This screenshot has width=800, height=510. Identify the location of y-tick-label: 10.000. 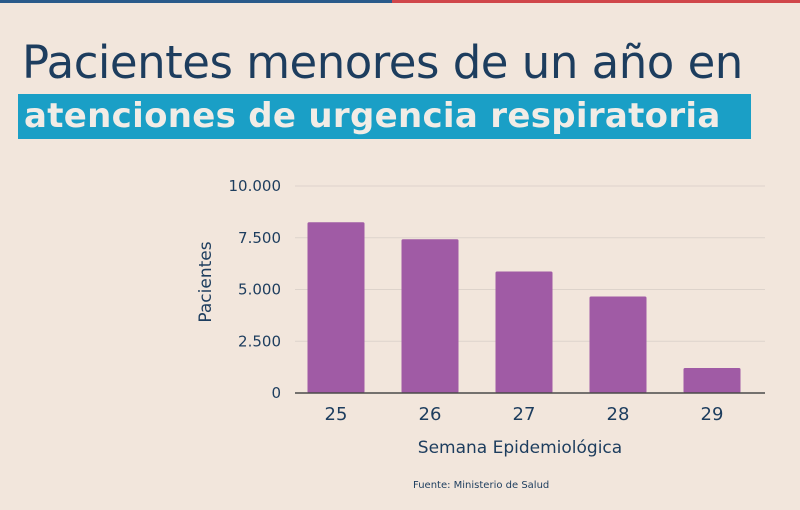
(255, 186).